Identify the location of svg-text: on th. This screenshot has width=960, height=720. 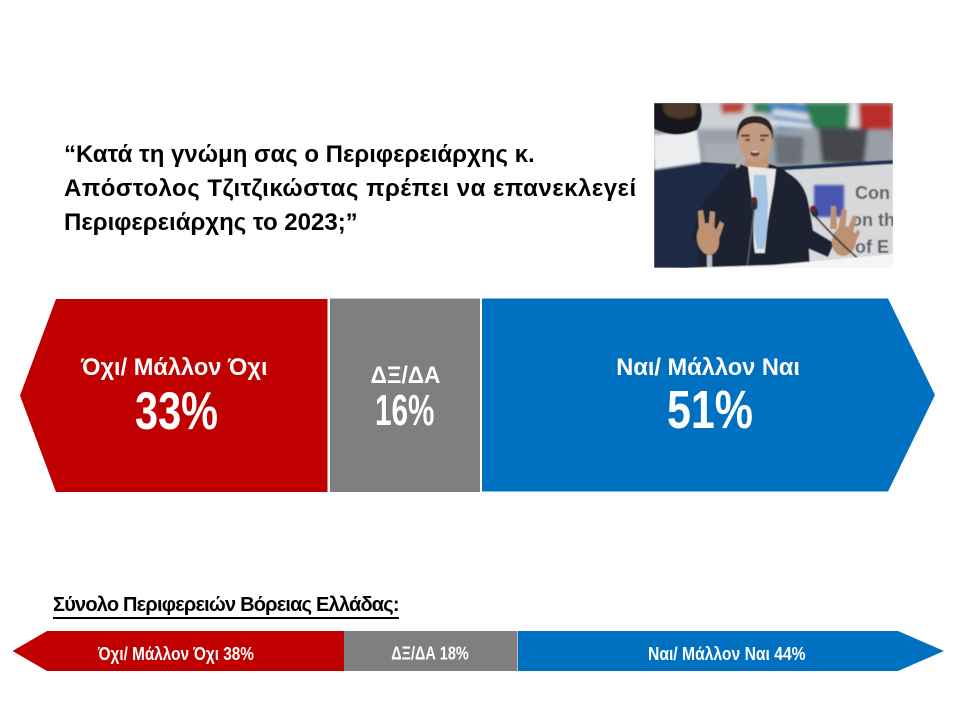
(872, 220).